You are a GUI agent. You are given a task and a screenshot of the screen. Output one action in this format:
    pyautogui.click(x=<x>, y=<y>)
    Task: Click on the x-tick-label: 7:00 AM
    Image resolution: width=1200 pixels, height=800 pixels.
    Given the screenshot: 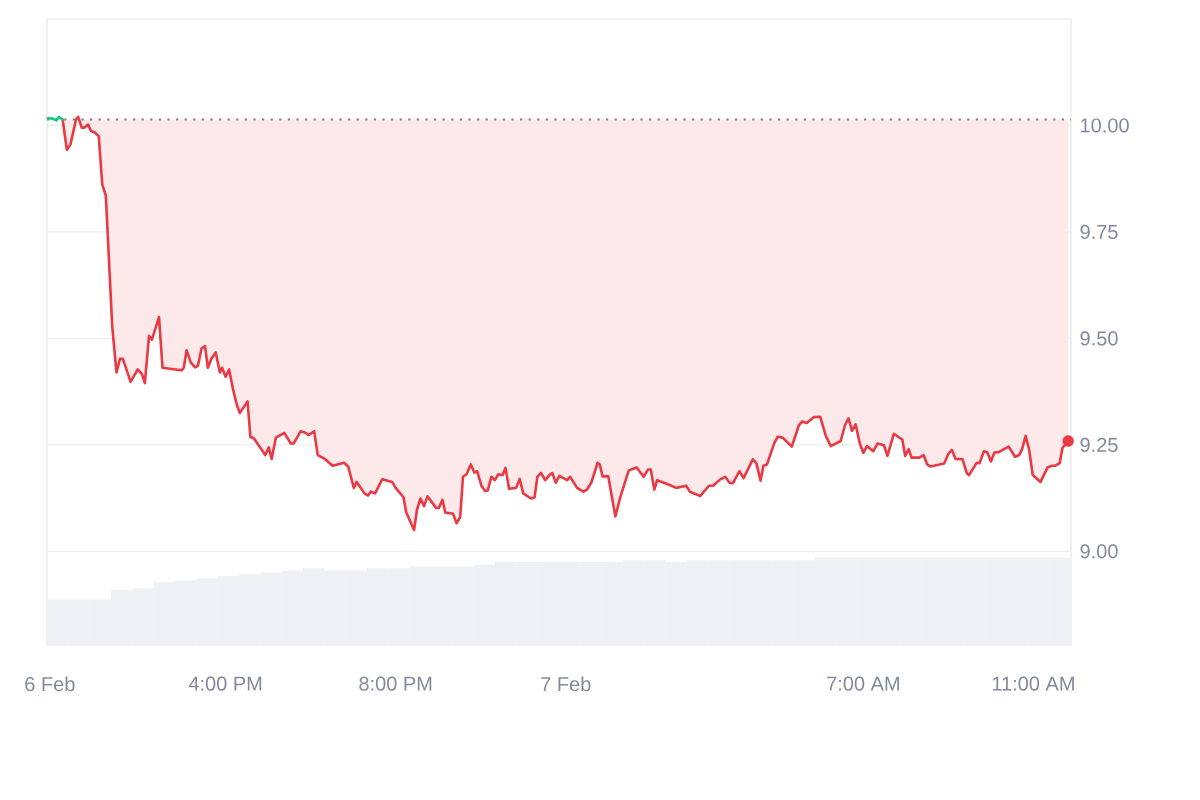 What is the action you would take?
    pyautogui.click(x=863, y=683)
    